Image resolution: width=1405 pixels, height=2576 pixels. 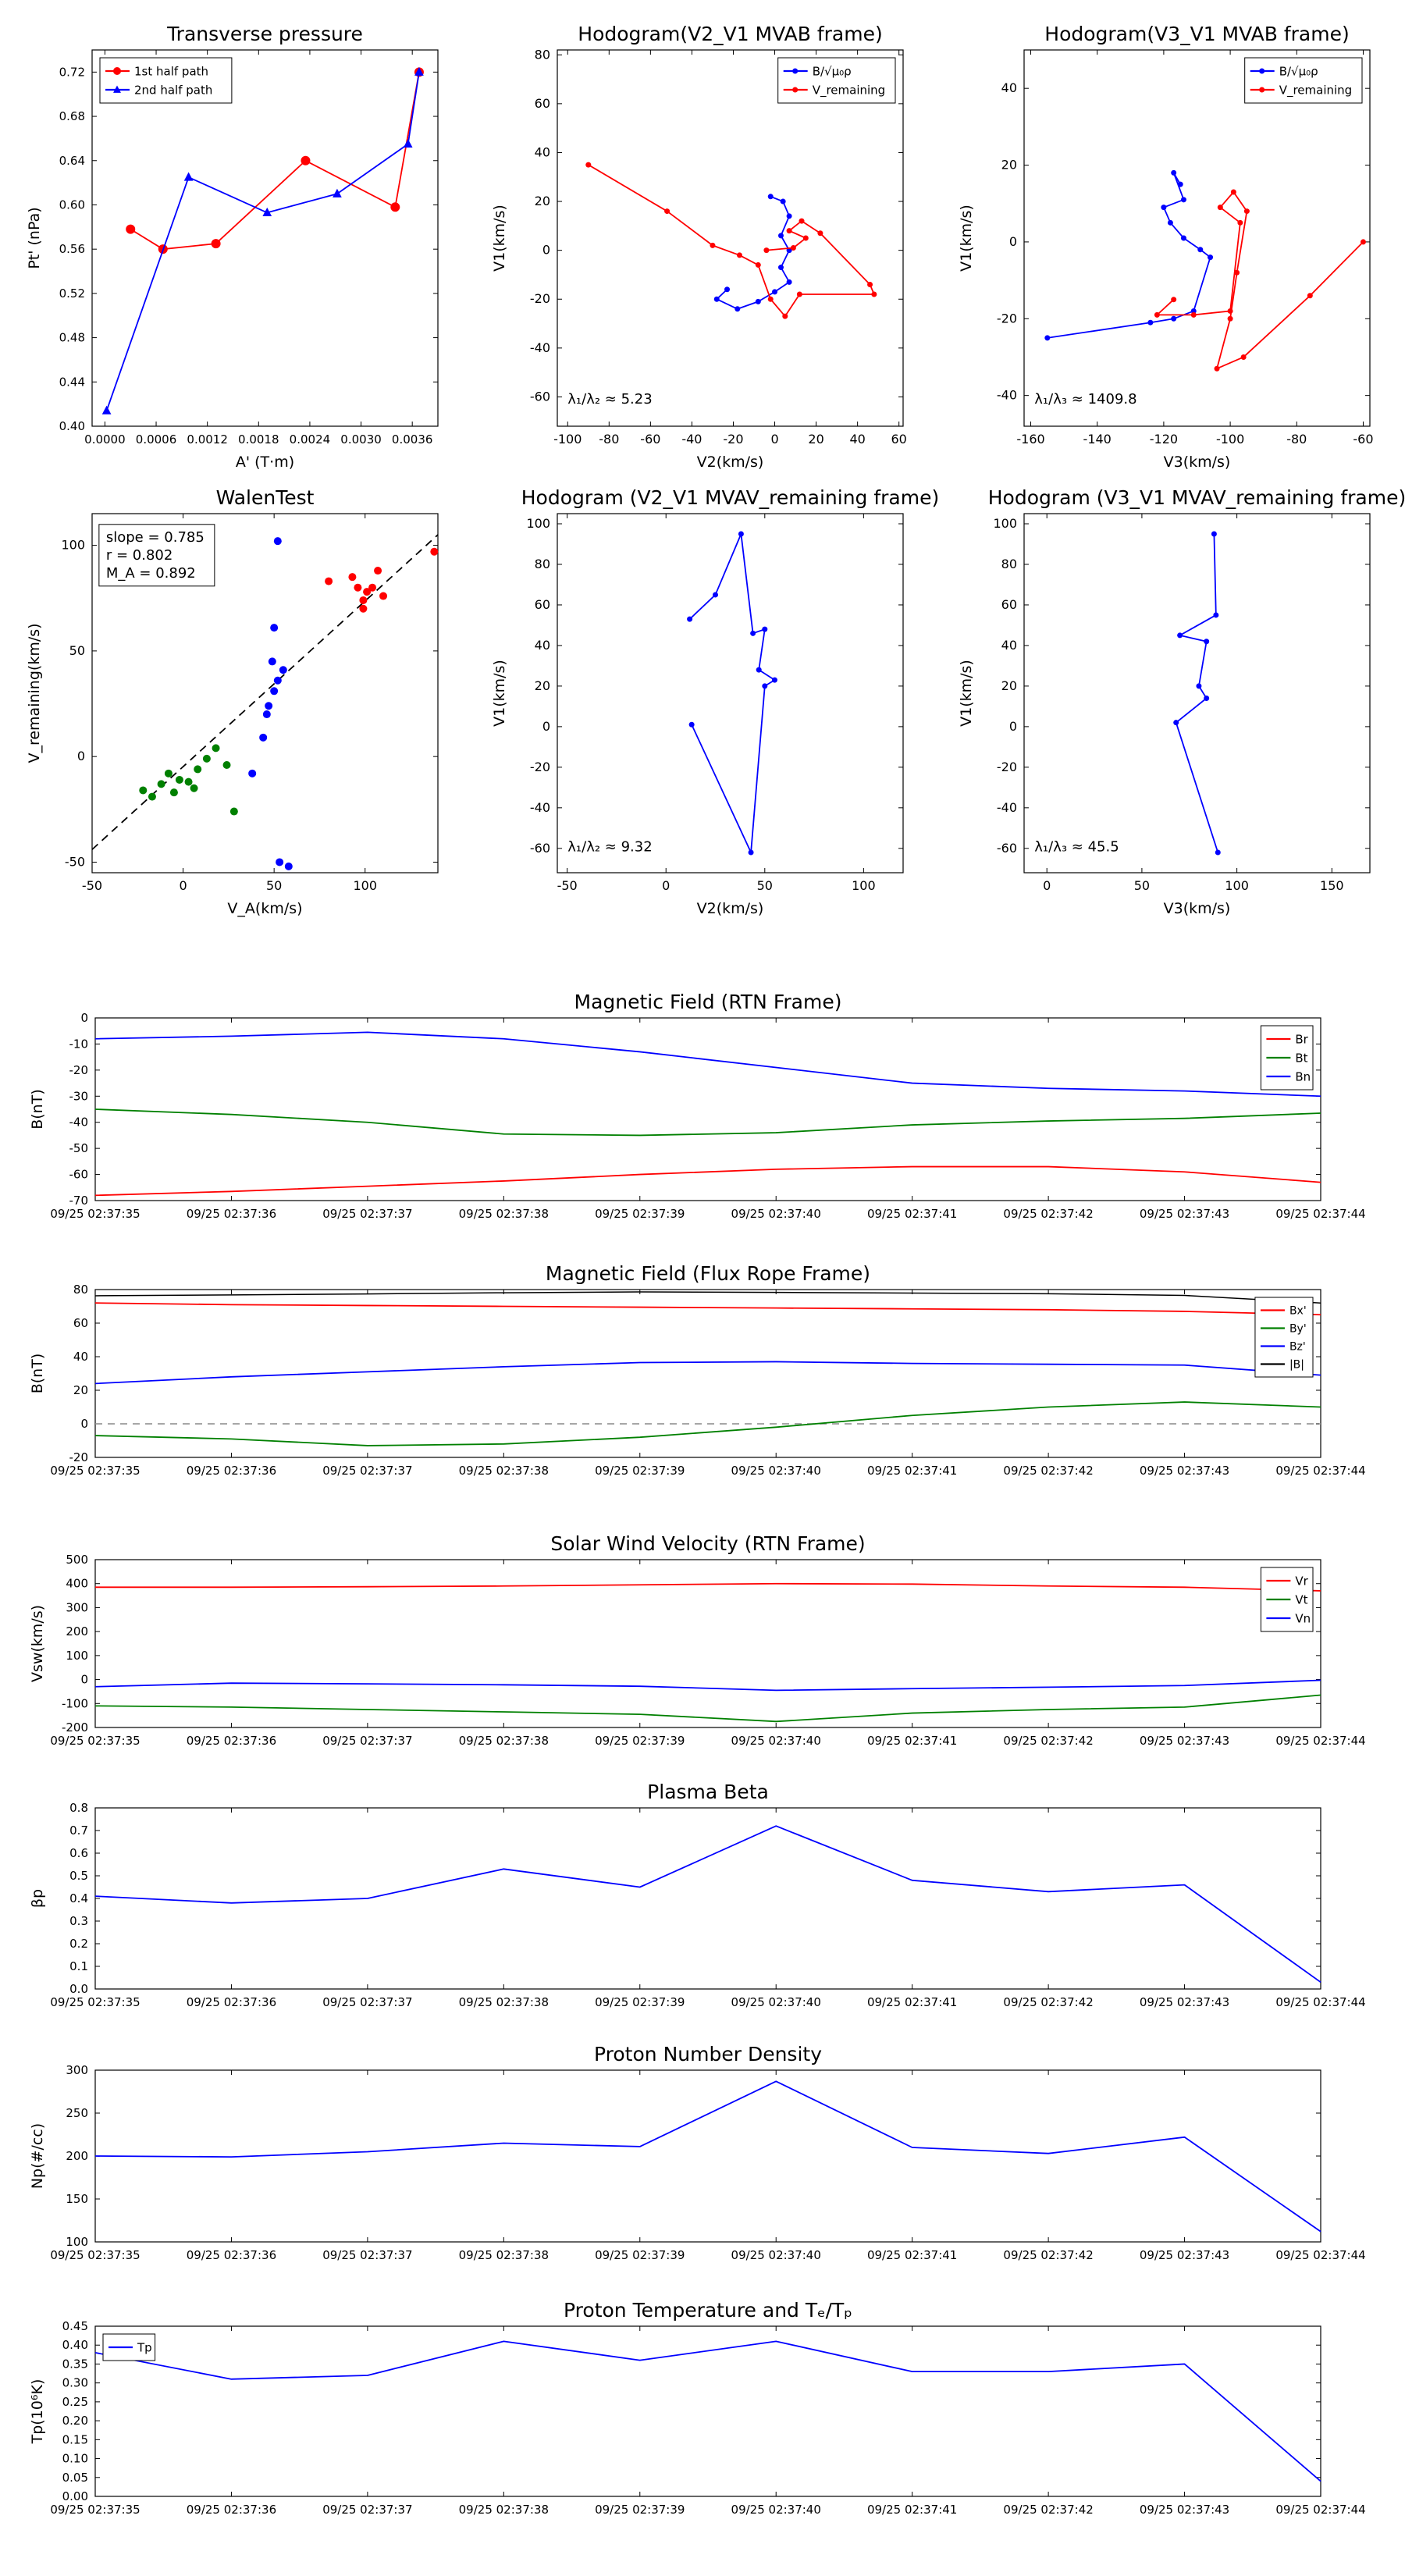 What do you see at coordinates (78, 1944) in the screenshot?
I see `y-tick-label: 0.2` at bounding box center [78, 1944].